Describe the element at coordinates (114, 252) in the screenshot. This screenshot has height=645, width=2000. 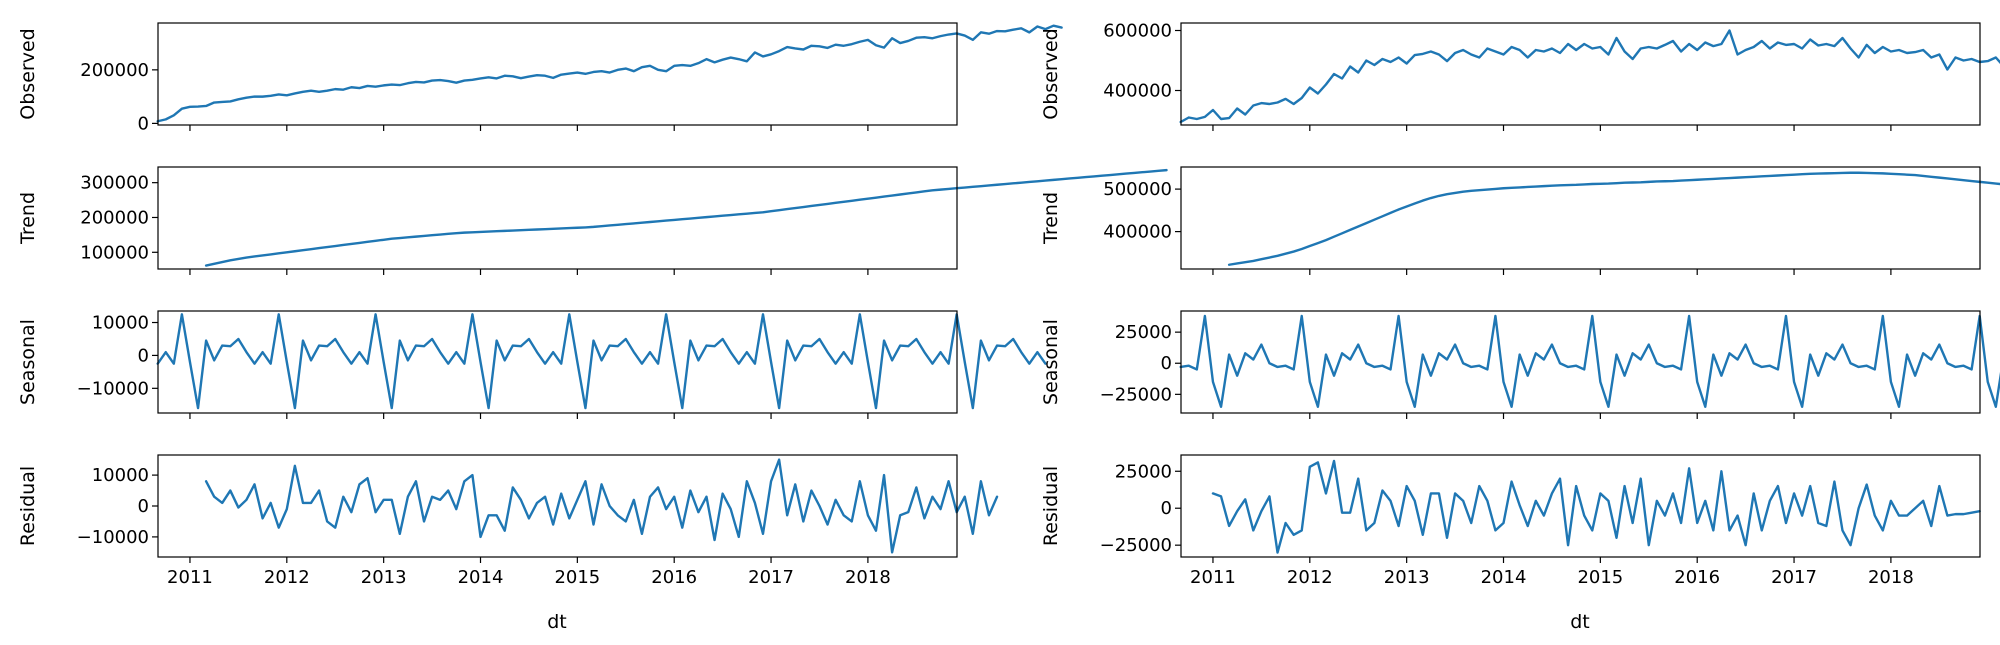
I see `y-tick-label: 100000` at that location.